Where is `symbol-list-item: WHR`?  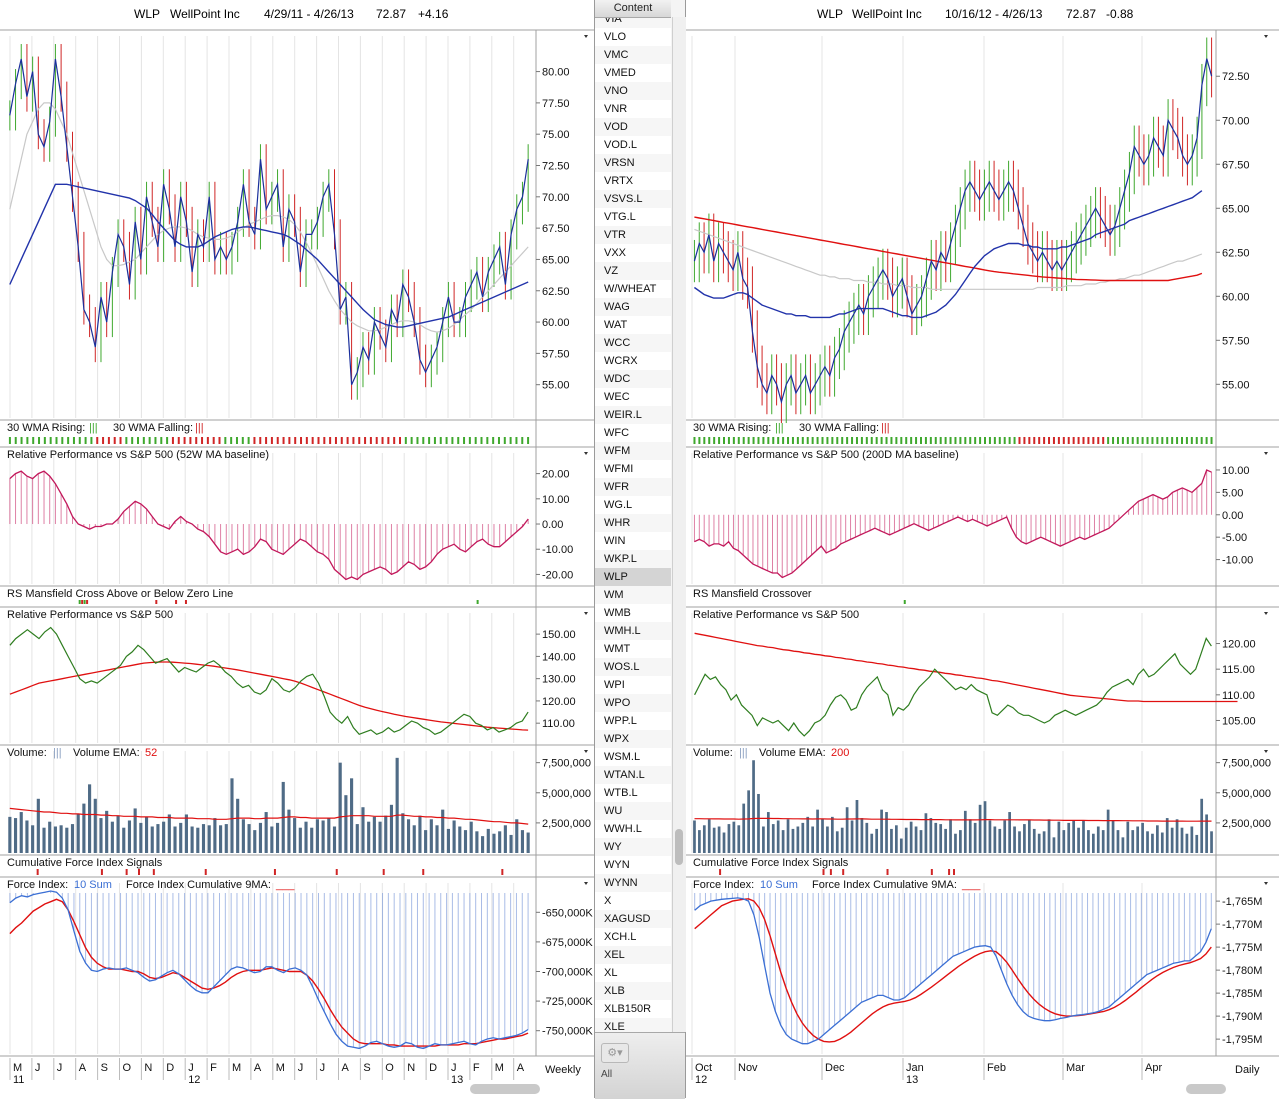 symbol-list-item: WHR is located at coordinates (633, 523).